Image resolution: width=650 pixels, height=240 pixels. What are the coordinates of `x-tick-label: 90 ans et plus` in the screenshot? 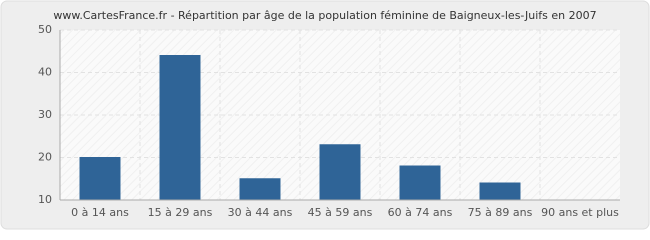 It's located at (580, 212).